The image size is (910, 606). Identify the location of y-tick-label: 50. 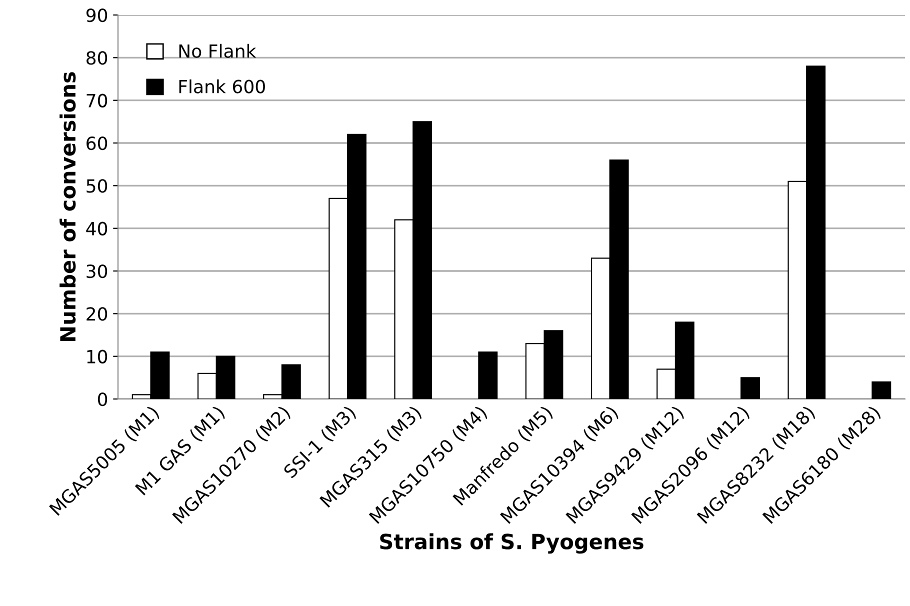
(97, 186).